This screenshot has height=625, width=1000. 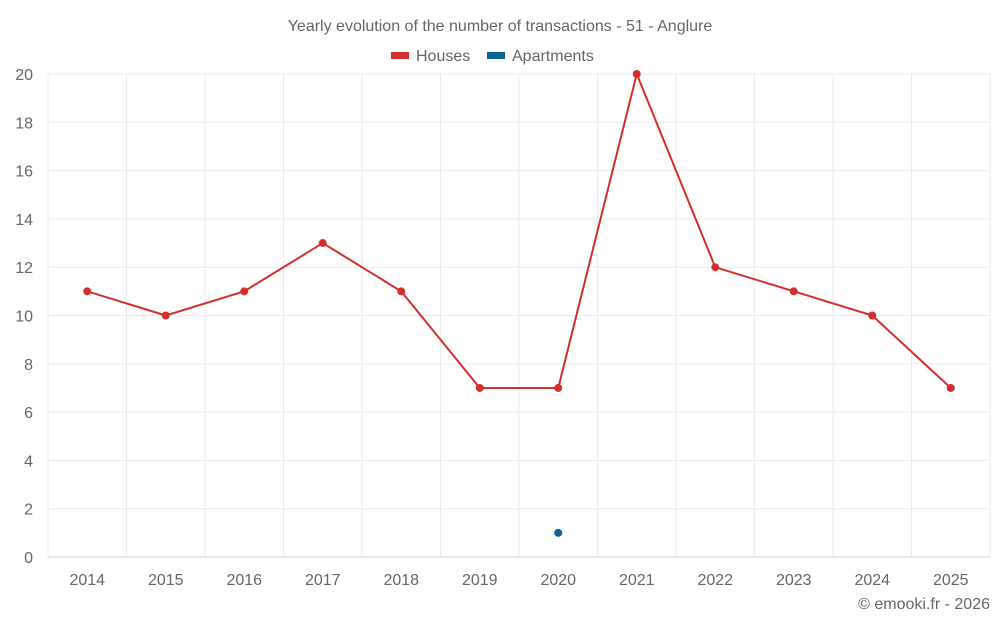 I want to click on data-point-apartments, so click(x=558, y=532).